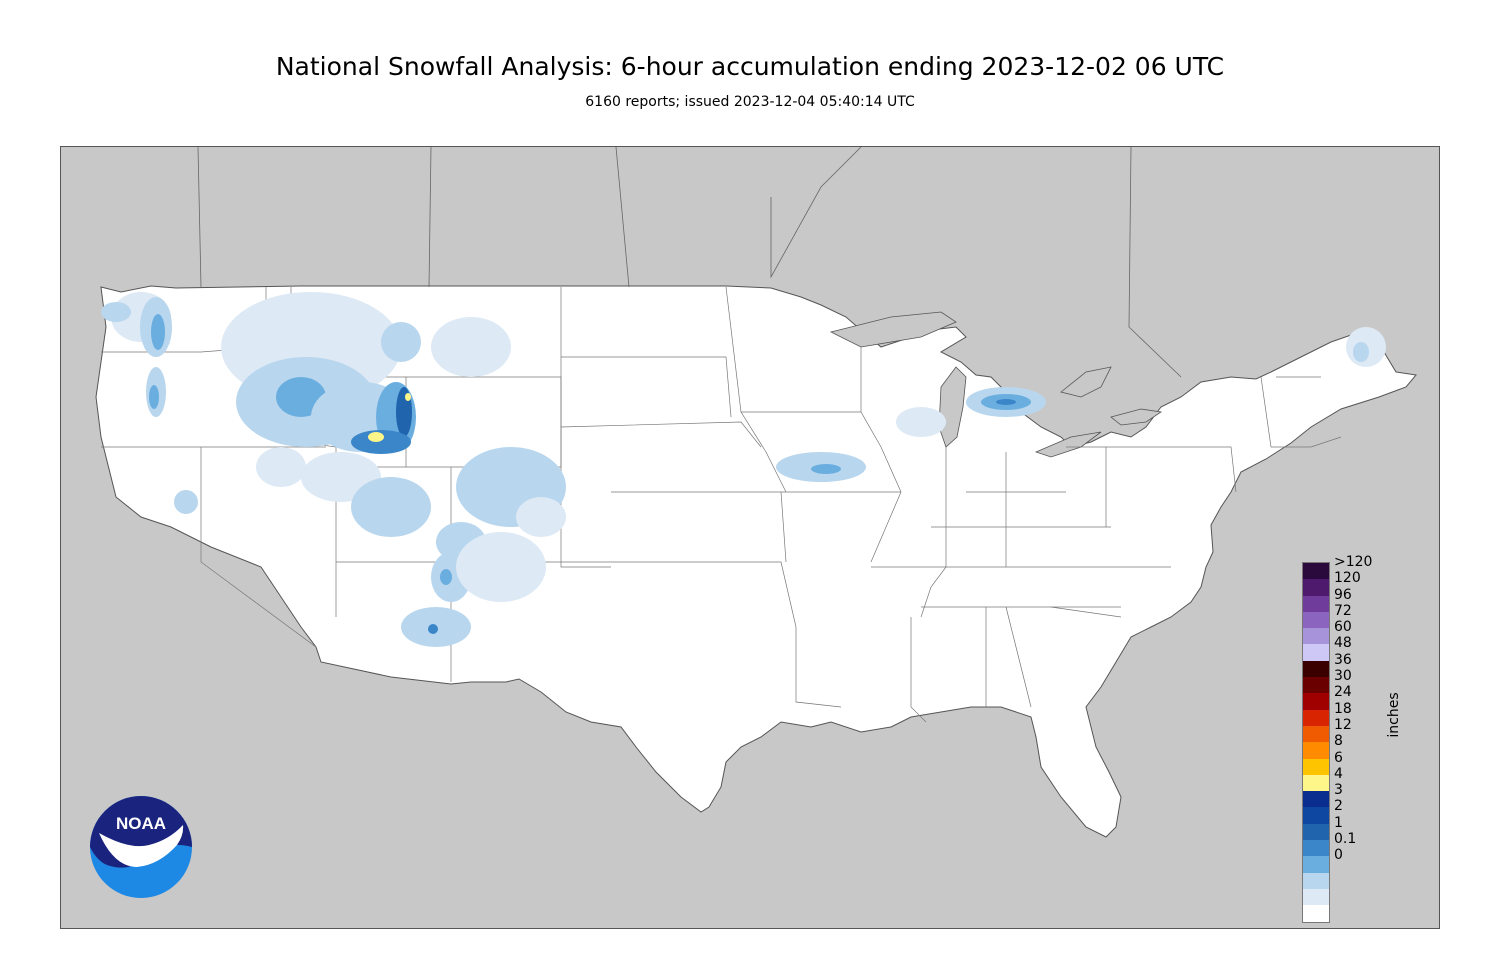  I want to click on legend-label: 36, so click(1343, 659).